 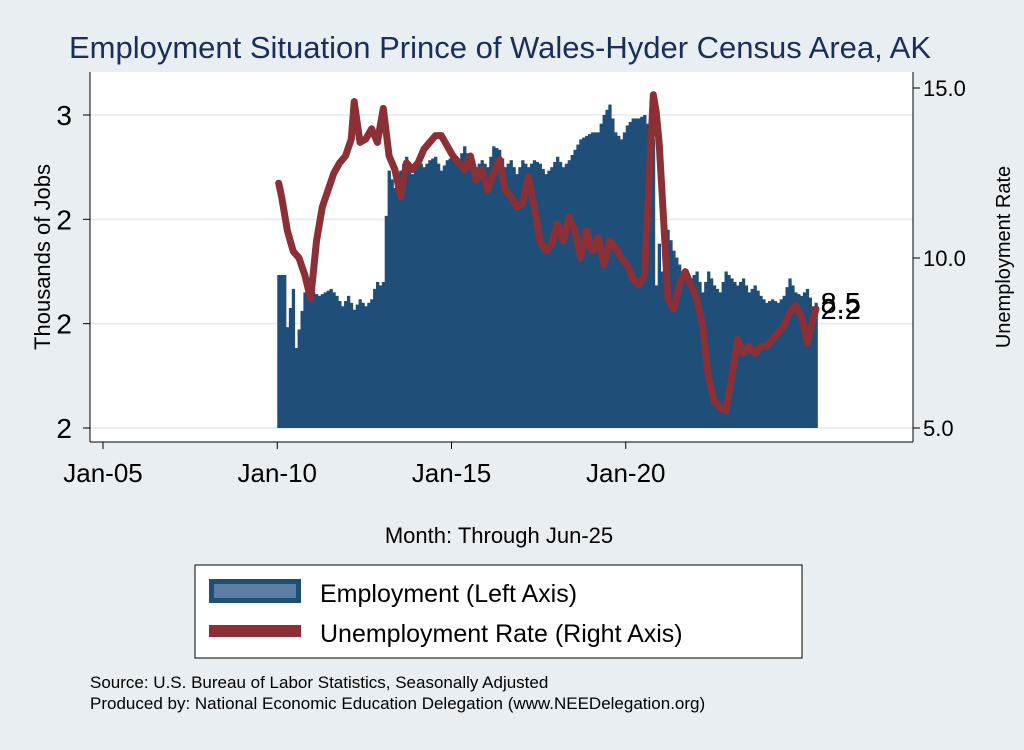 I want to click on x-axis-ticks: Jan-05 Jan-10 Jan-15 Jan-20, so click(x=364, y=465).